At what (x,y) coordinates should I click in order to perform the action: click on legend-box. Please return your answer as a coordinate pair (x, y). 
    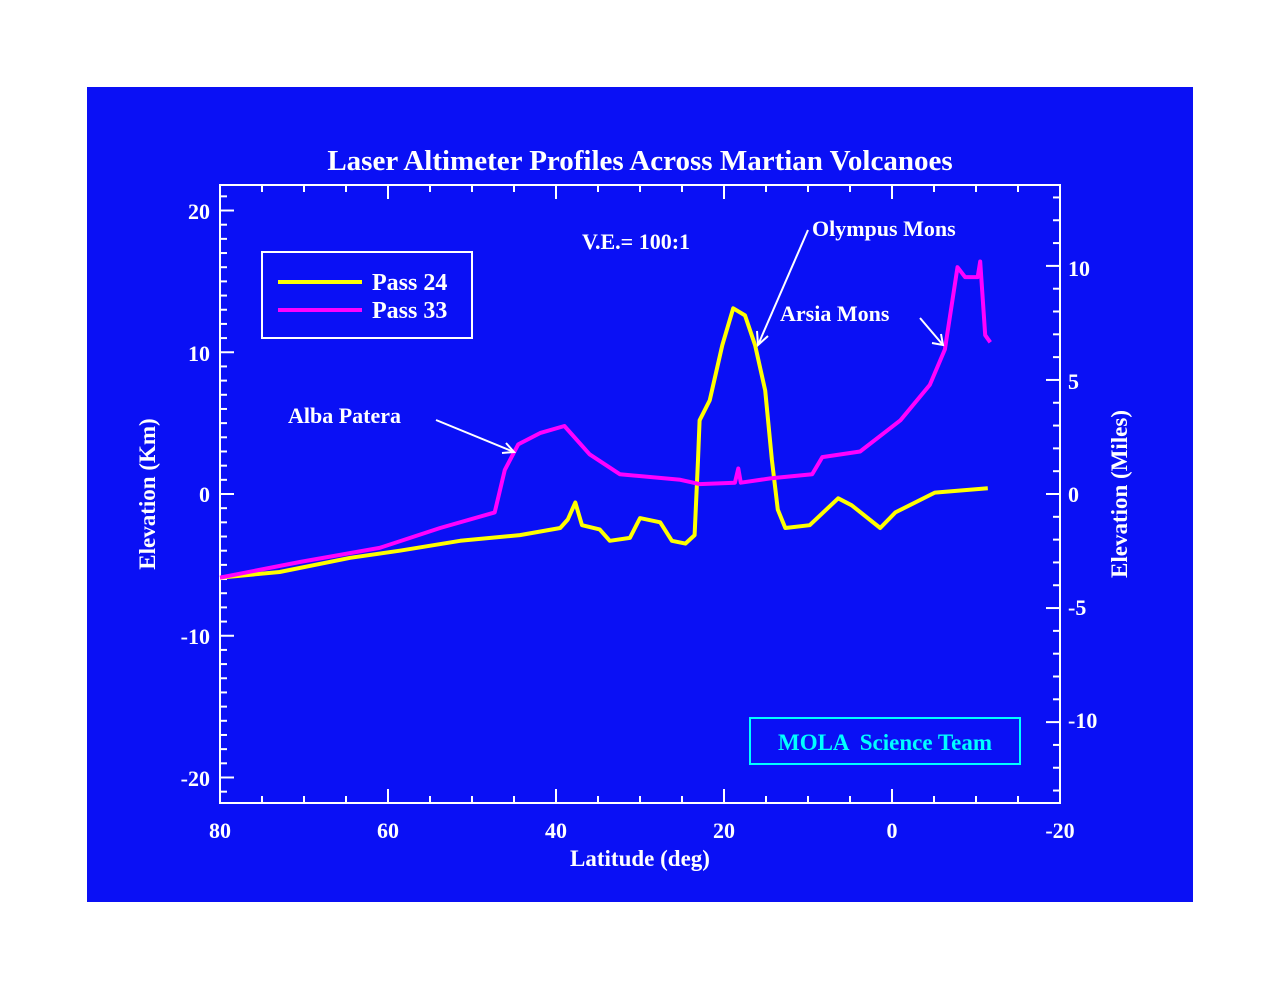
    Looking at the image, I should click on (367, 295).